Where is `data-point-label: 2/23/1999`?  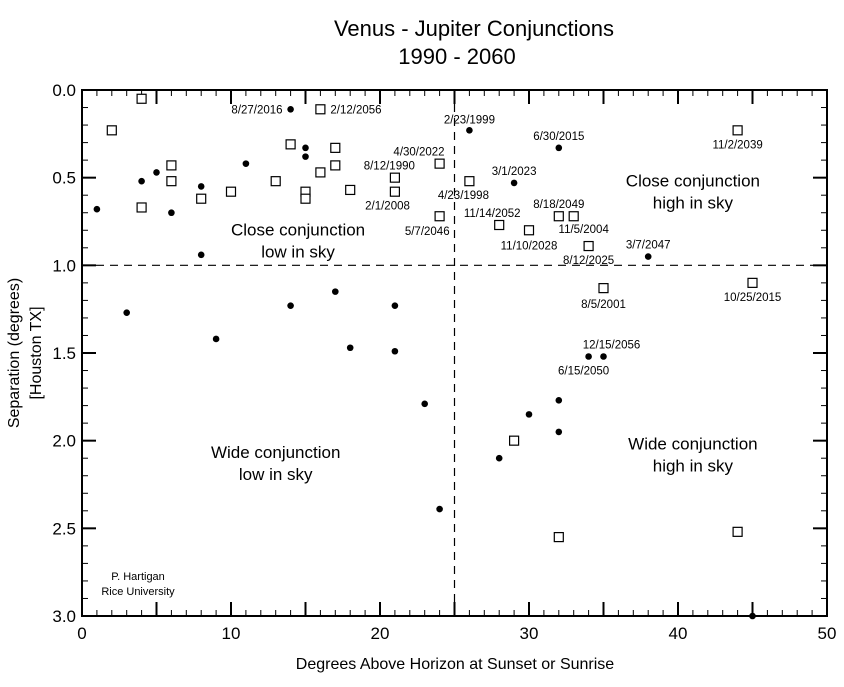
data-point-label: 2/23/1999 is located at coordinates (469, 120).